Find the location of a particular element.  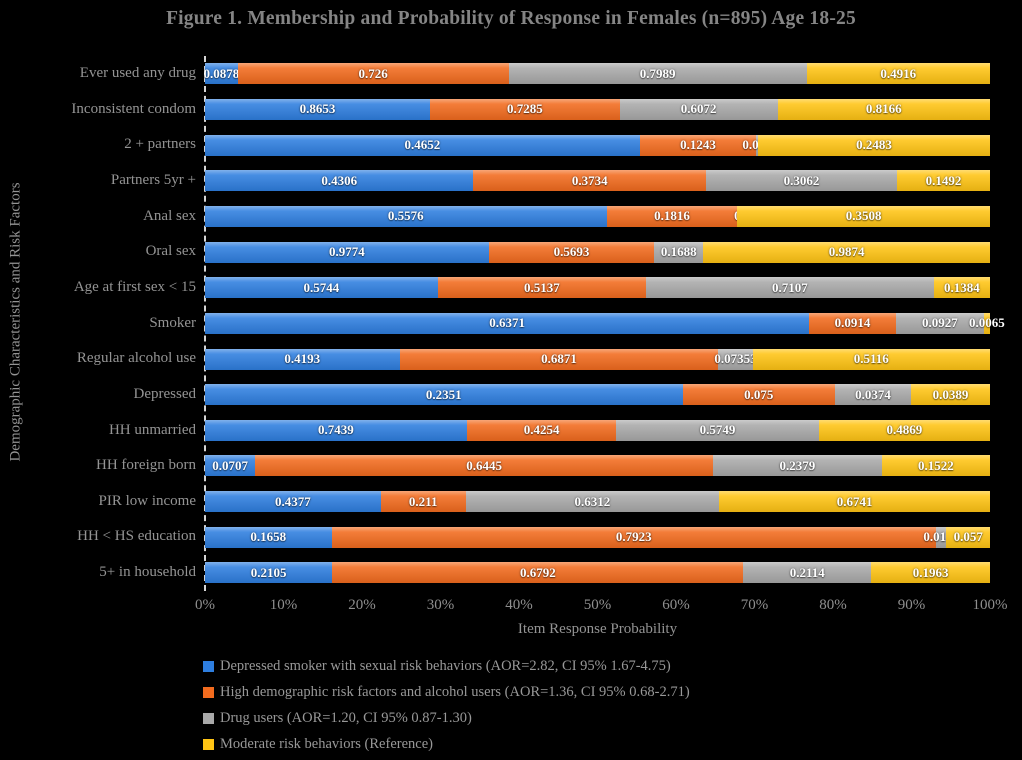

bar-segment: 0.4869 is located at coordinates (904, 430).